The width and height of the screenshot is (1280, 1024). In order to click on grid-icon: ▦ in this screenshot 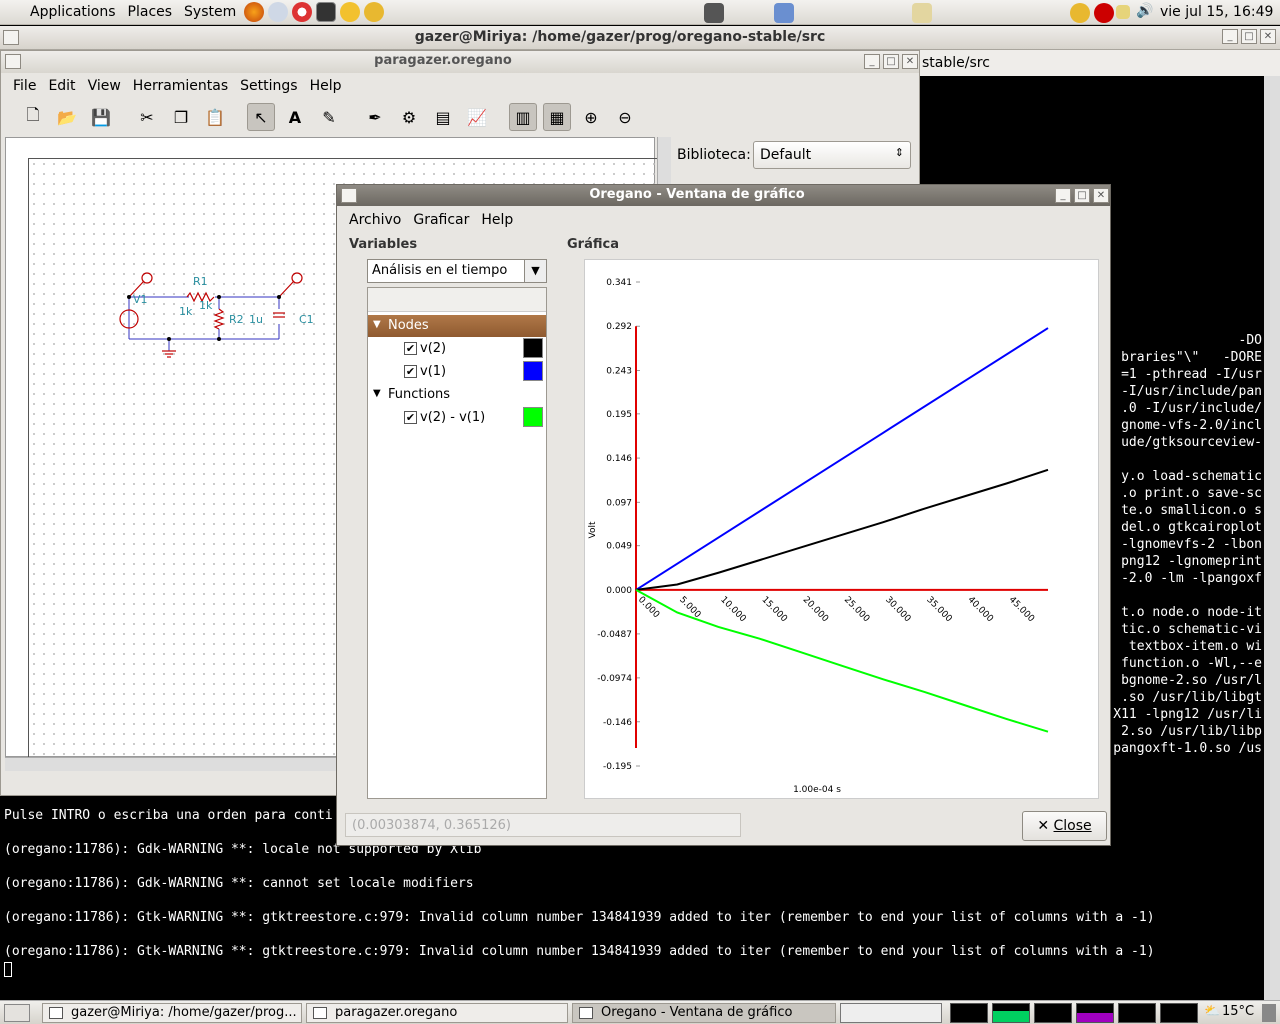, I will do `click(557, 117)`.